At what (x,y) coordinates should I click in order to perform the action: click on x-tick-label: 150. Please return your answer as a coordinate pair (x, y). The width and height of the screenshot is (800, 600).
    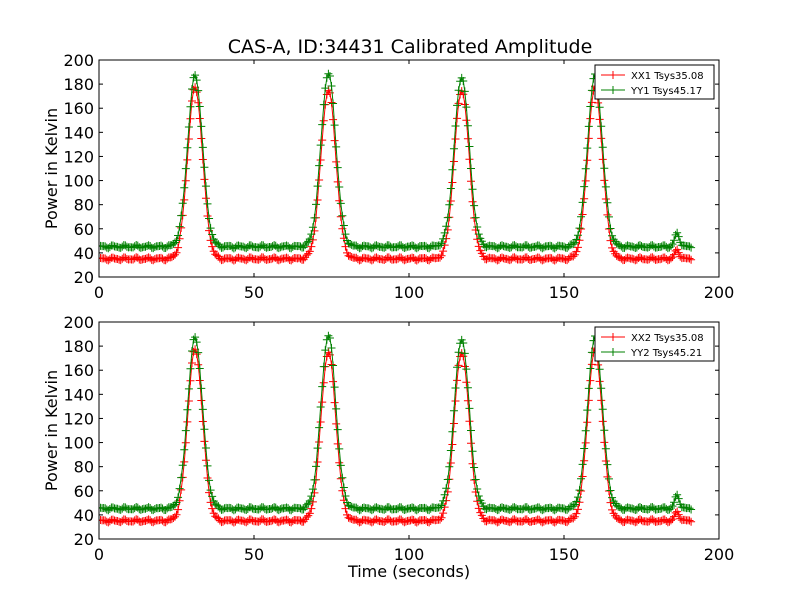
    Looking at the image, I should click on (564, 554).